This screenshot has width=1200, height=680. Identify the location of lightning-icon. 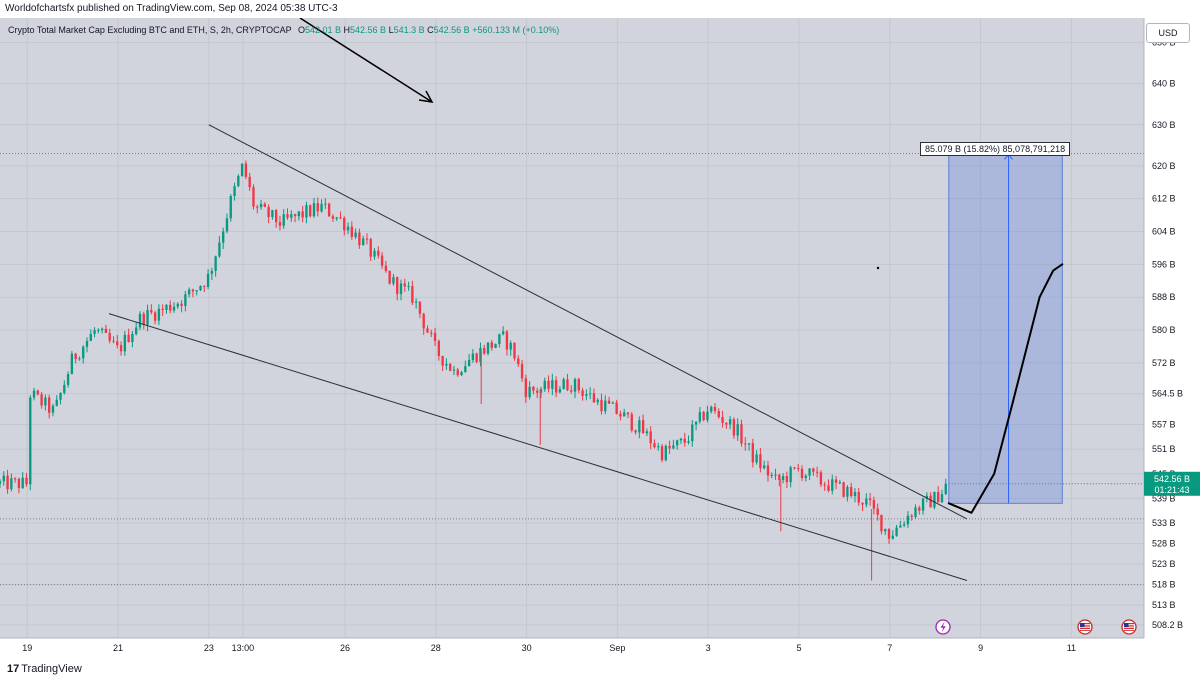
(943, 627).